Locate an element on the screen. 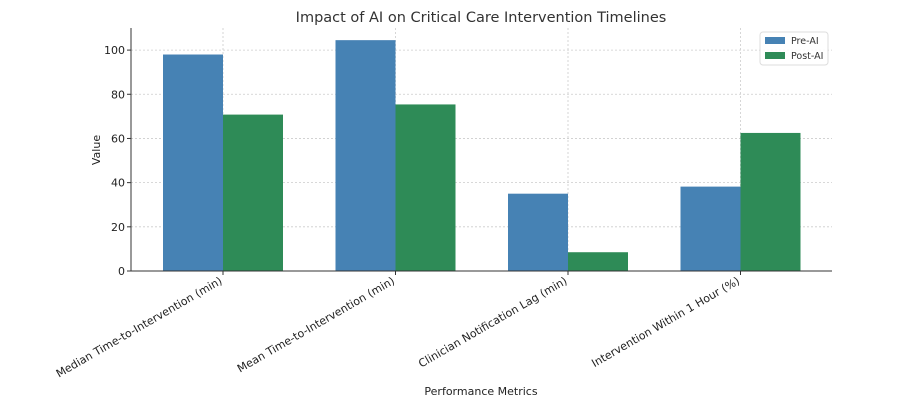 This screenshot has height=403, width=911. legend-label: Pre-AI is located at coordinates (805, 41).